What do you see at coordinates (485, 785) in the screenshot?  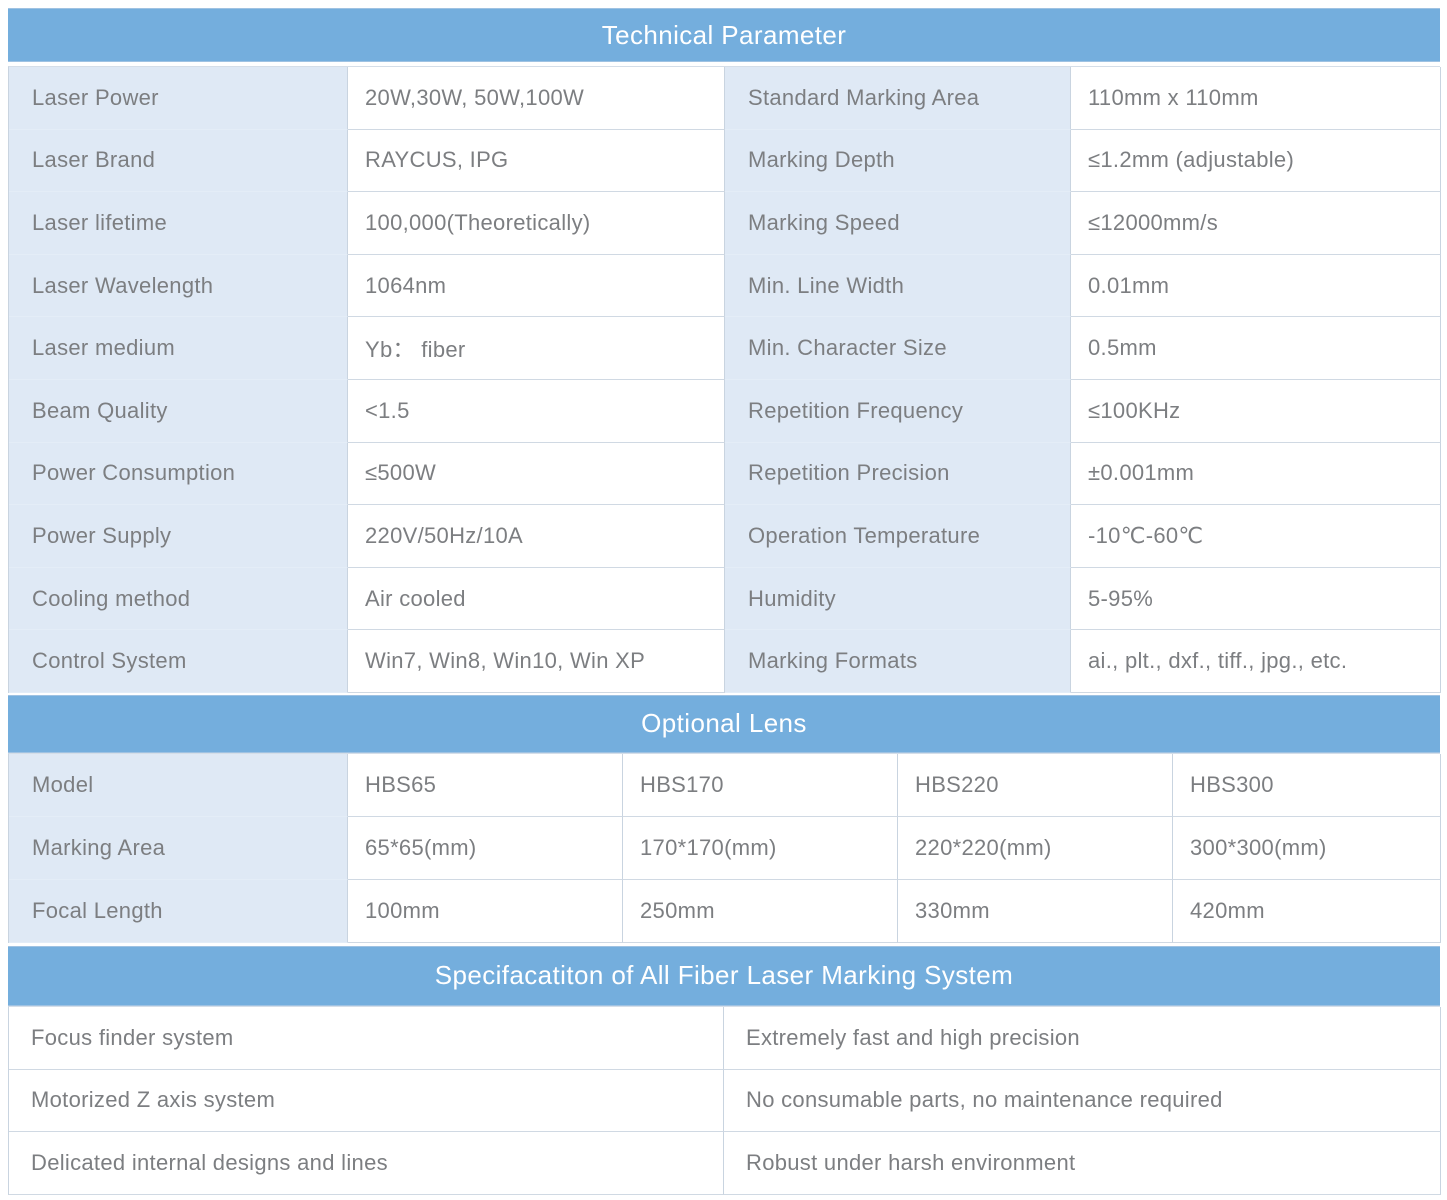 I see `lens-value: HBS65` at bounding box center [485, 785].